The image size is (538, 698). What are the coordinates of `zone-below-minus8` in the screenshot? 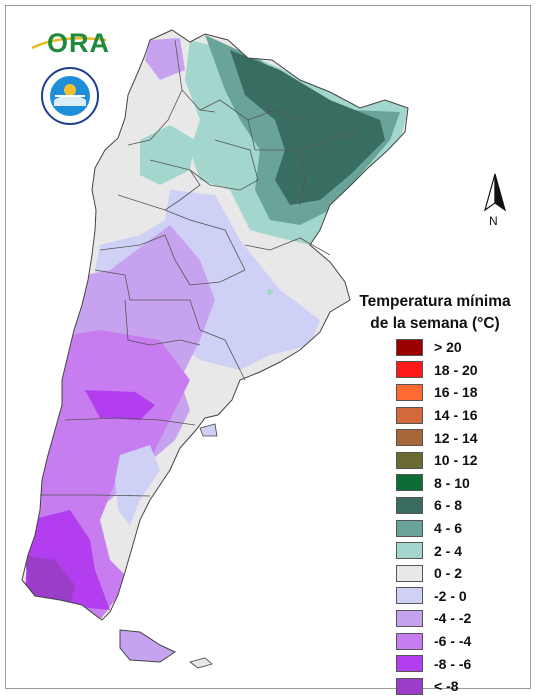 It's located at (50, 580).